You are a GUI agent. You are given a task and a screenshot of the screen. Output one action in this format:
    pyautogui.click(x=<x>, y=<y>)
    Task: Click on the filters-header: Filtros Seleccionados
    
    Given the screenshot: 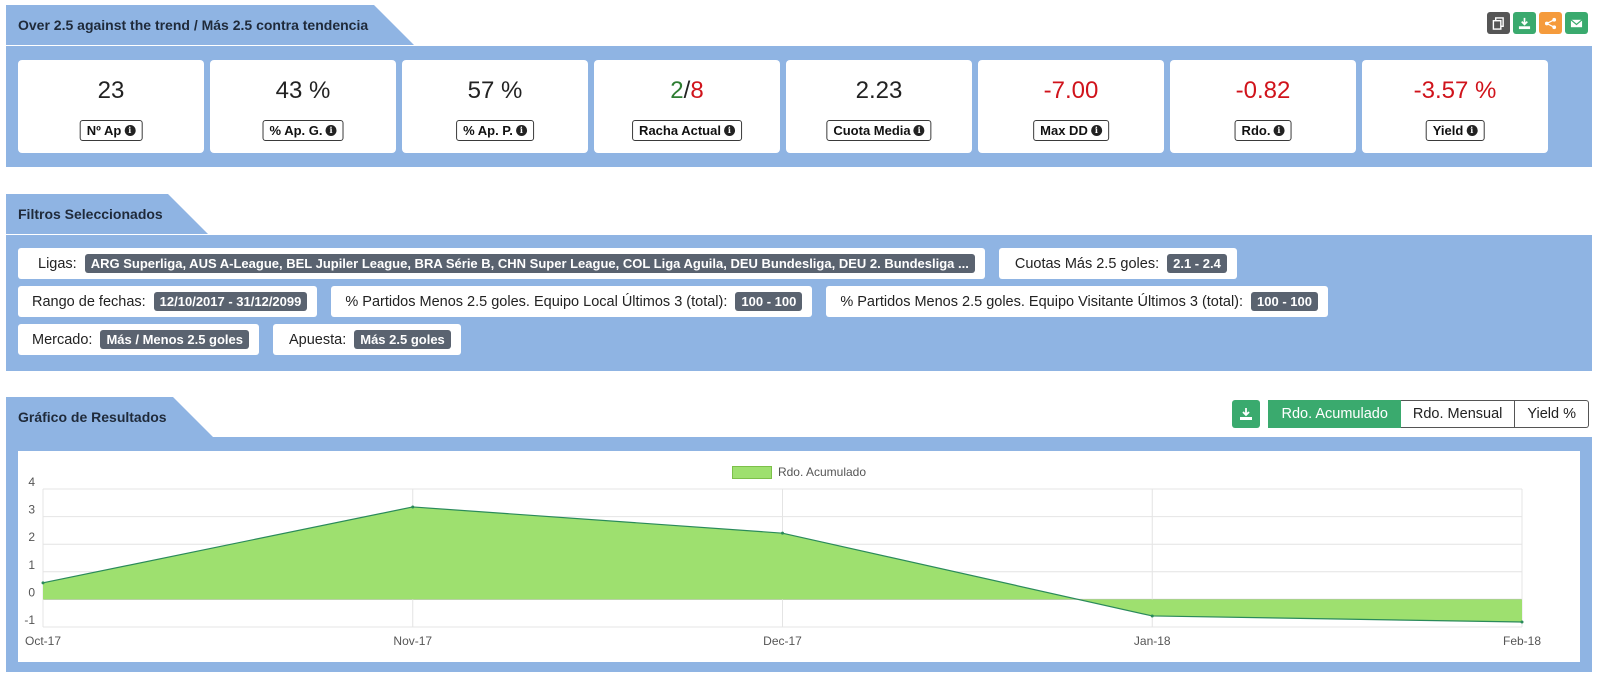 What is the action you would take?
    pyautogui.click(x=107, y=214)
    